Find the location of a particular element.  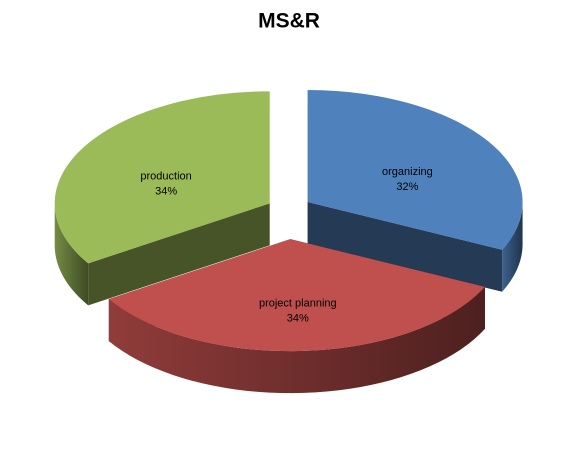

slice-label: organizing is located at coordinates (407, 172).